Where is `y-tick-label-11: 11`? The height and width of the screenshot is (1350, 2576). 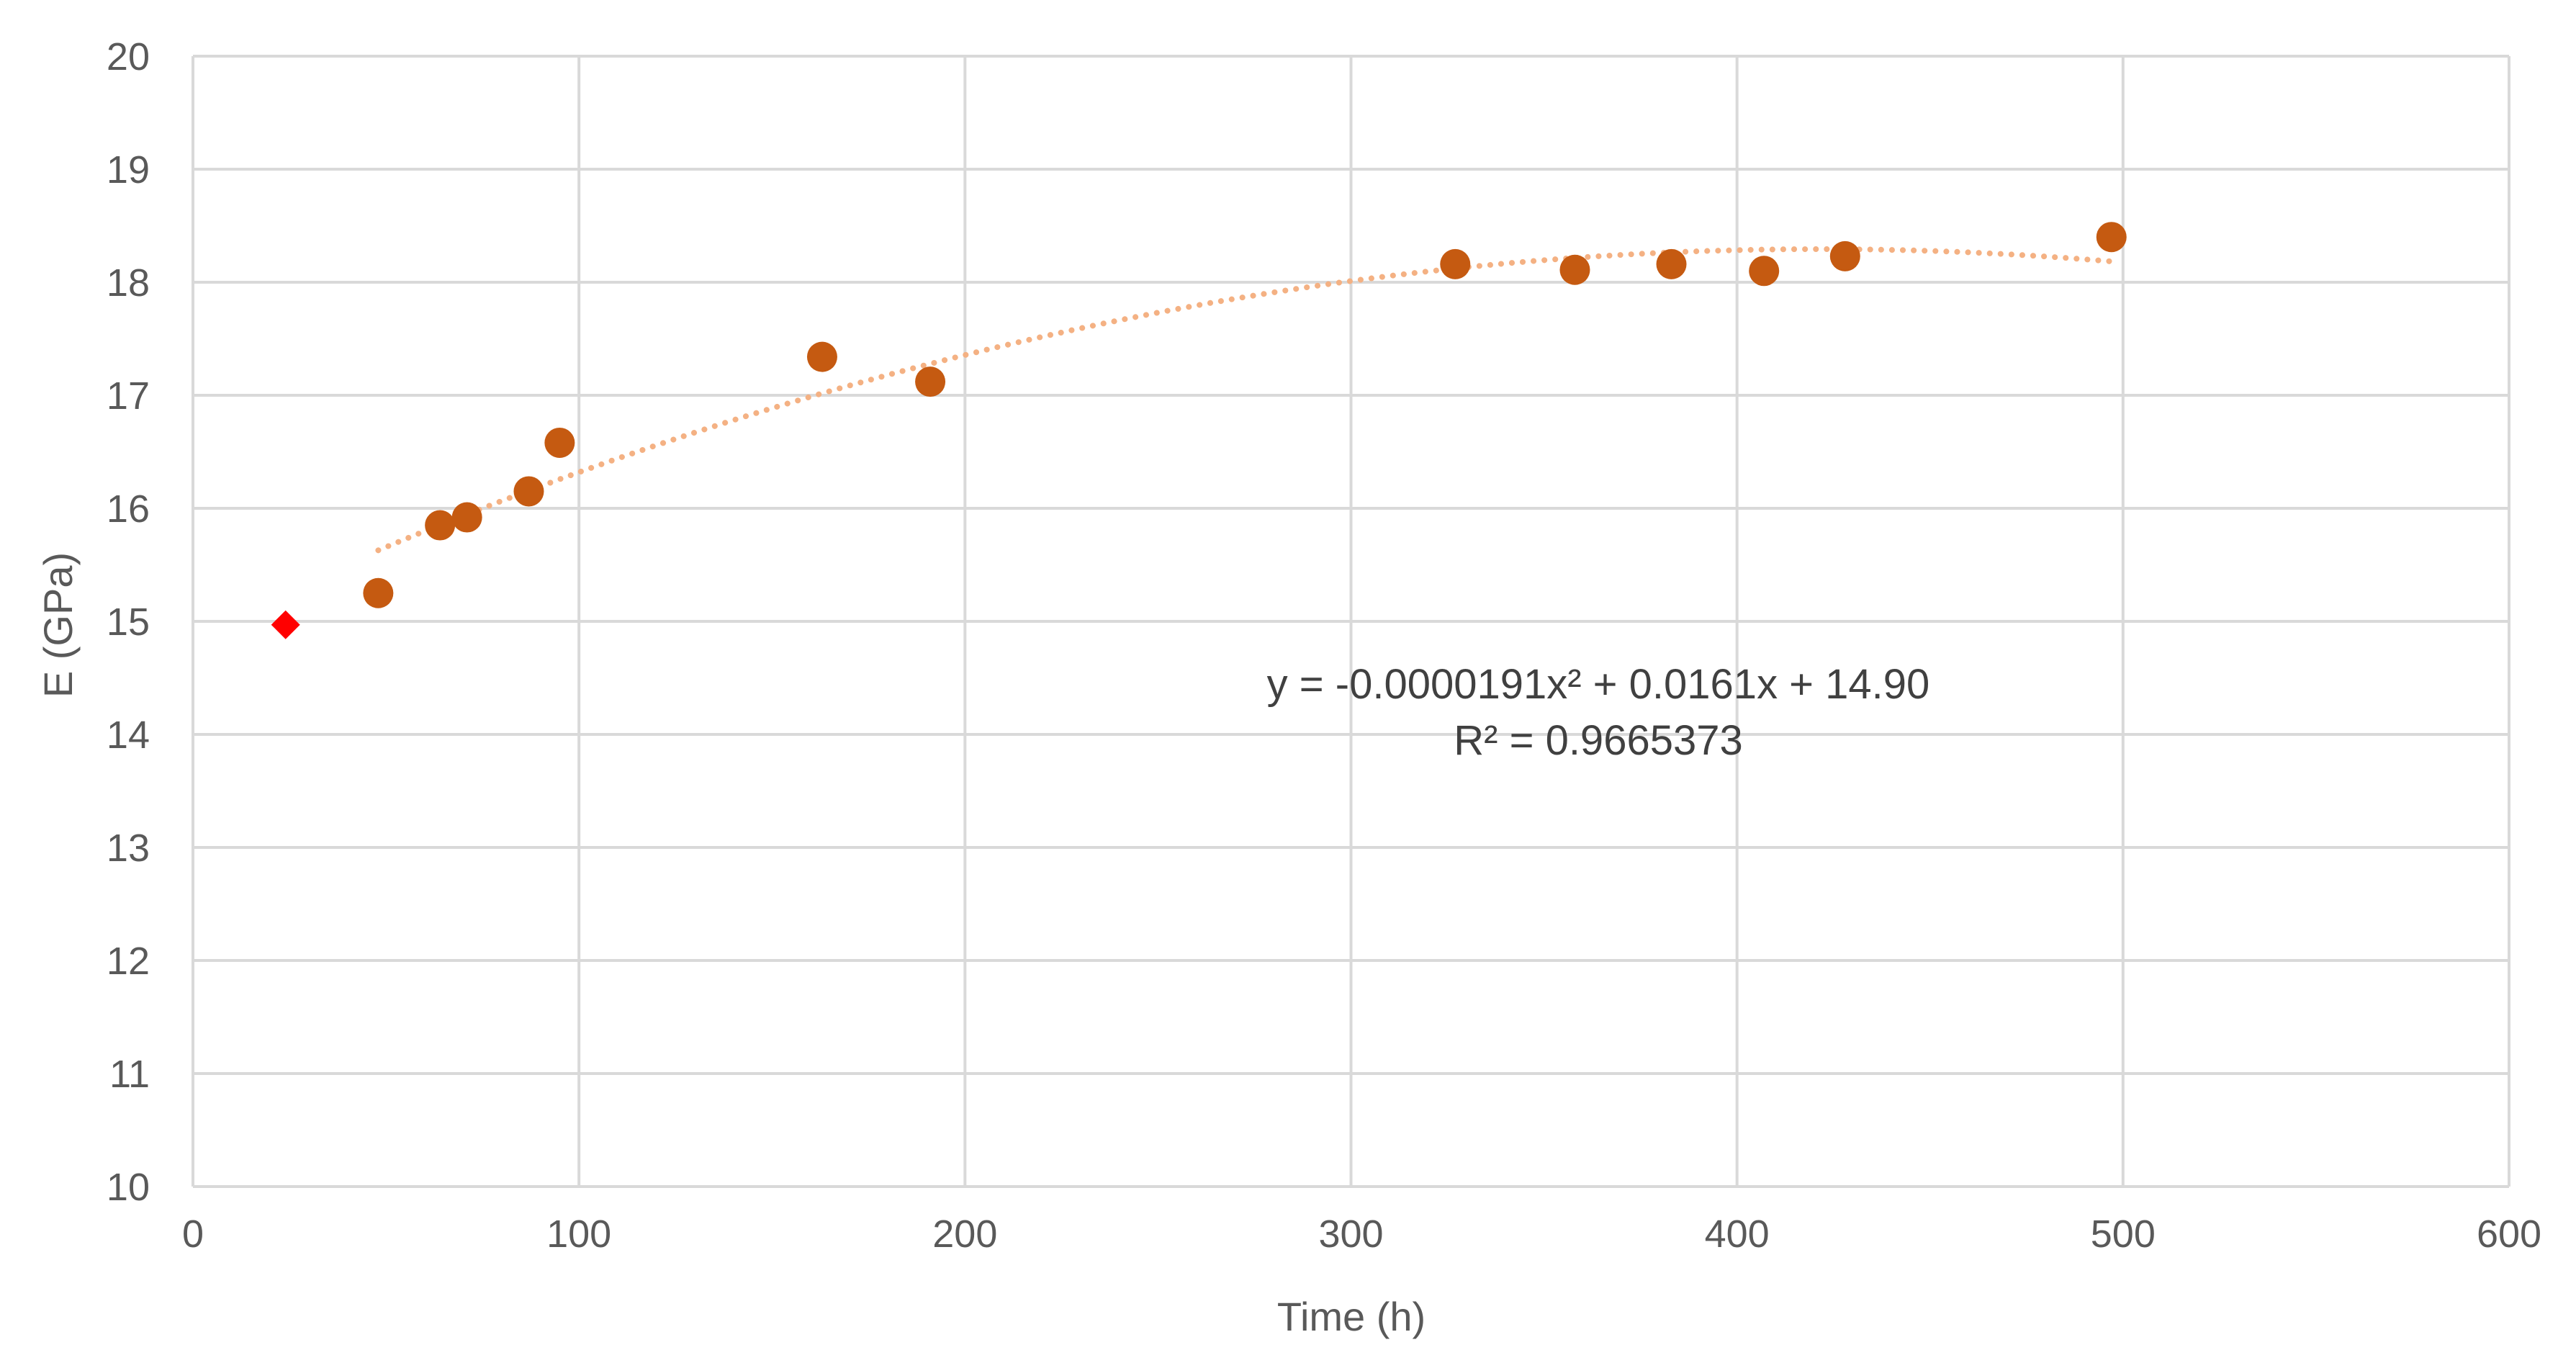
y-tick-label-11: 11 is located at coordinates (129, 1074).